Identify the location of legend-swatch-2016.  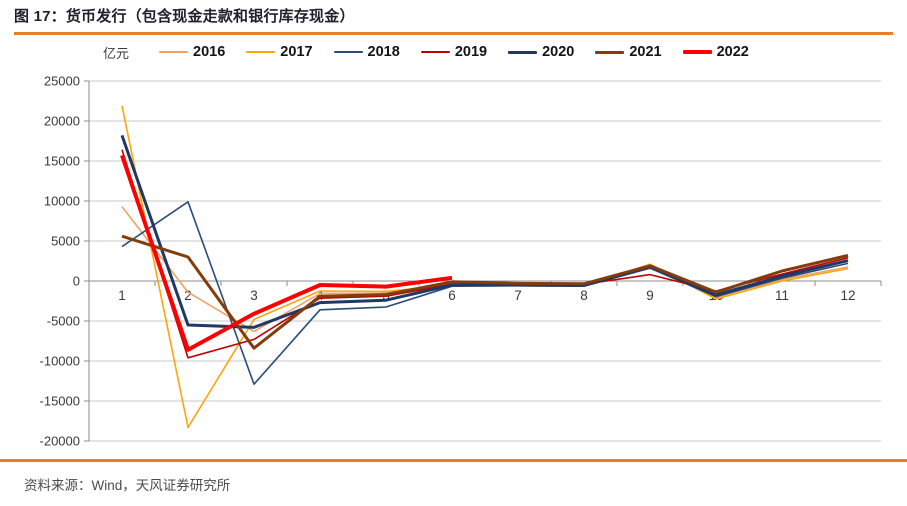
(174, 52).